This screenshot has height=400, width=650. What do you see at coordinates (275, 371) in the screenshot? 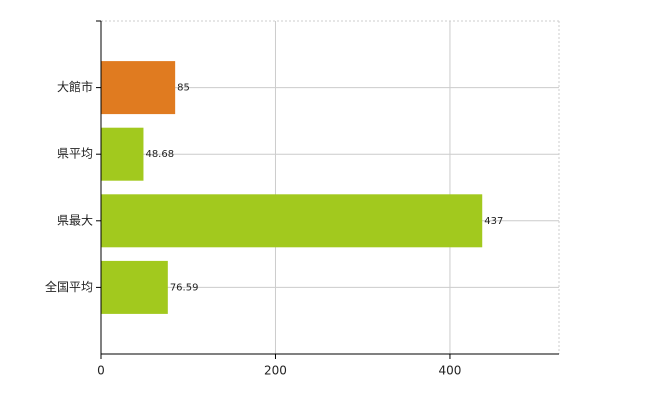
I see `x-tick-label: 200` at bounding box center [275, 371].